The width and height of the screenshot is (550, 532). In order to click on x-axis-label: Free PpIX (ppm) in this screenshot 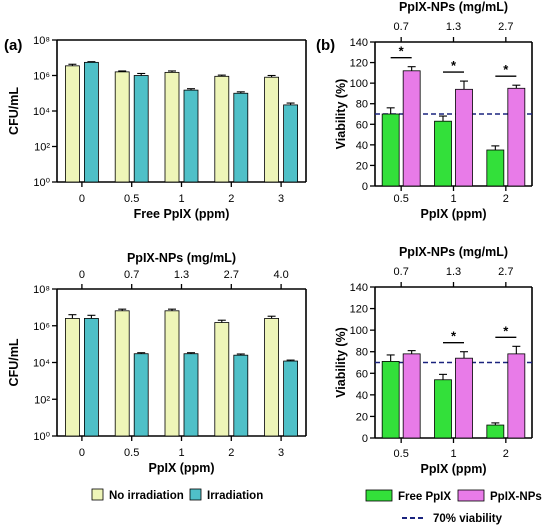, I will do `click(182, 214)`.